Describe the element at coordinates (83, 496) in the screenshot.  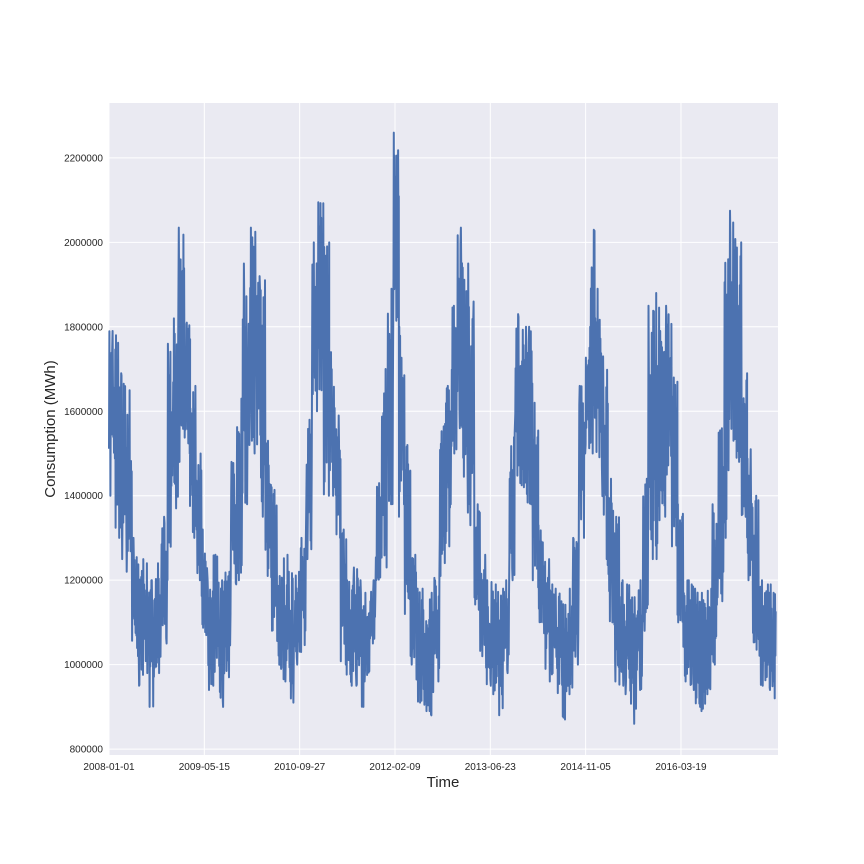
I see `y-tick-label: 1400000` at that location.